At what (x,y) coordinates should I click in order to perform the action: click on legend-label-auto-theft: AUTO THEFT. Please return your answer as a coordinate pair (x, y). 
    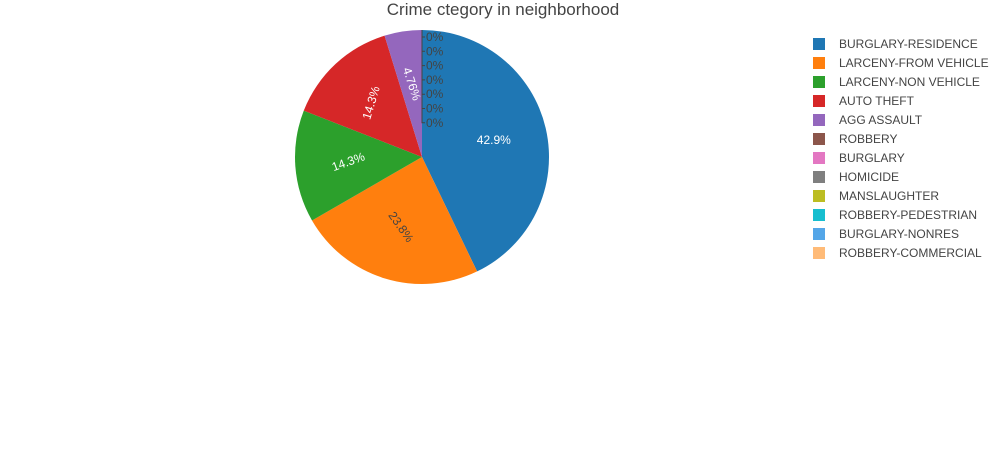
    Looking at the image, I should click on (877, 101).